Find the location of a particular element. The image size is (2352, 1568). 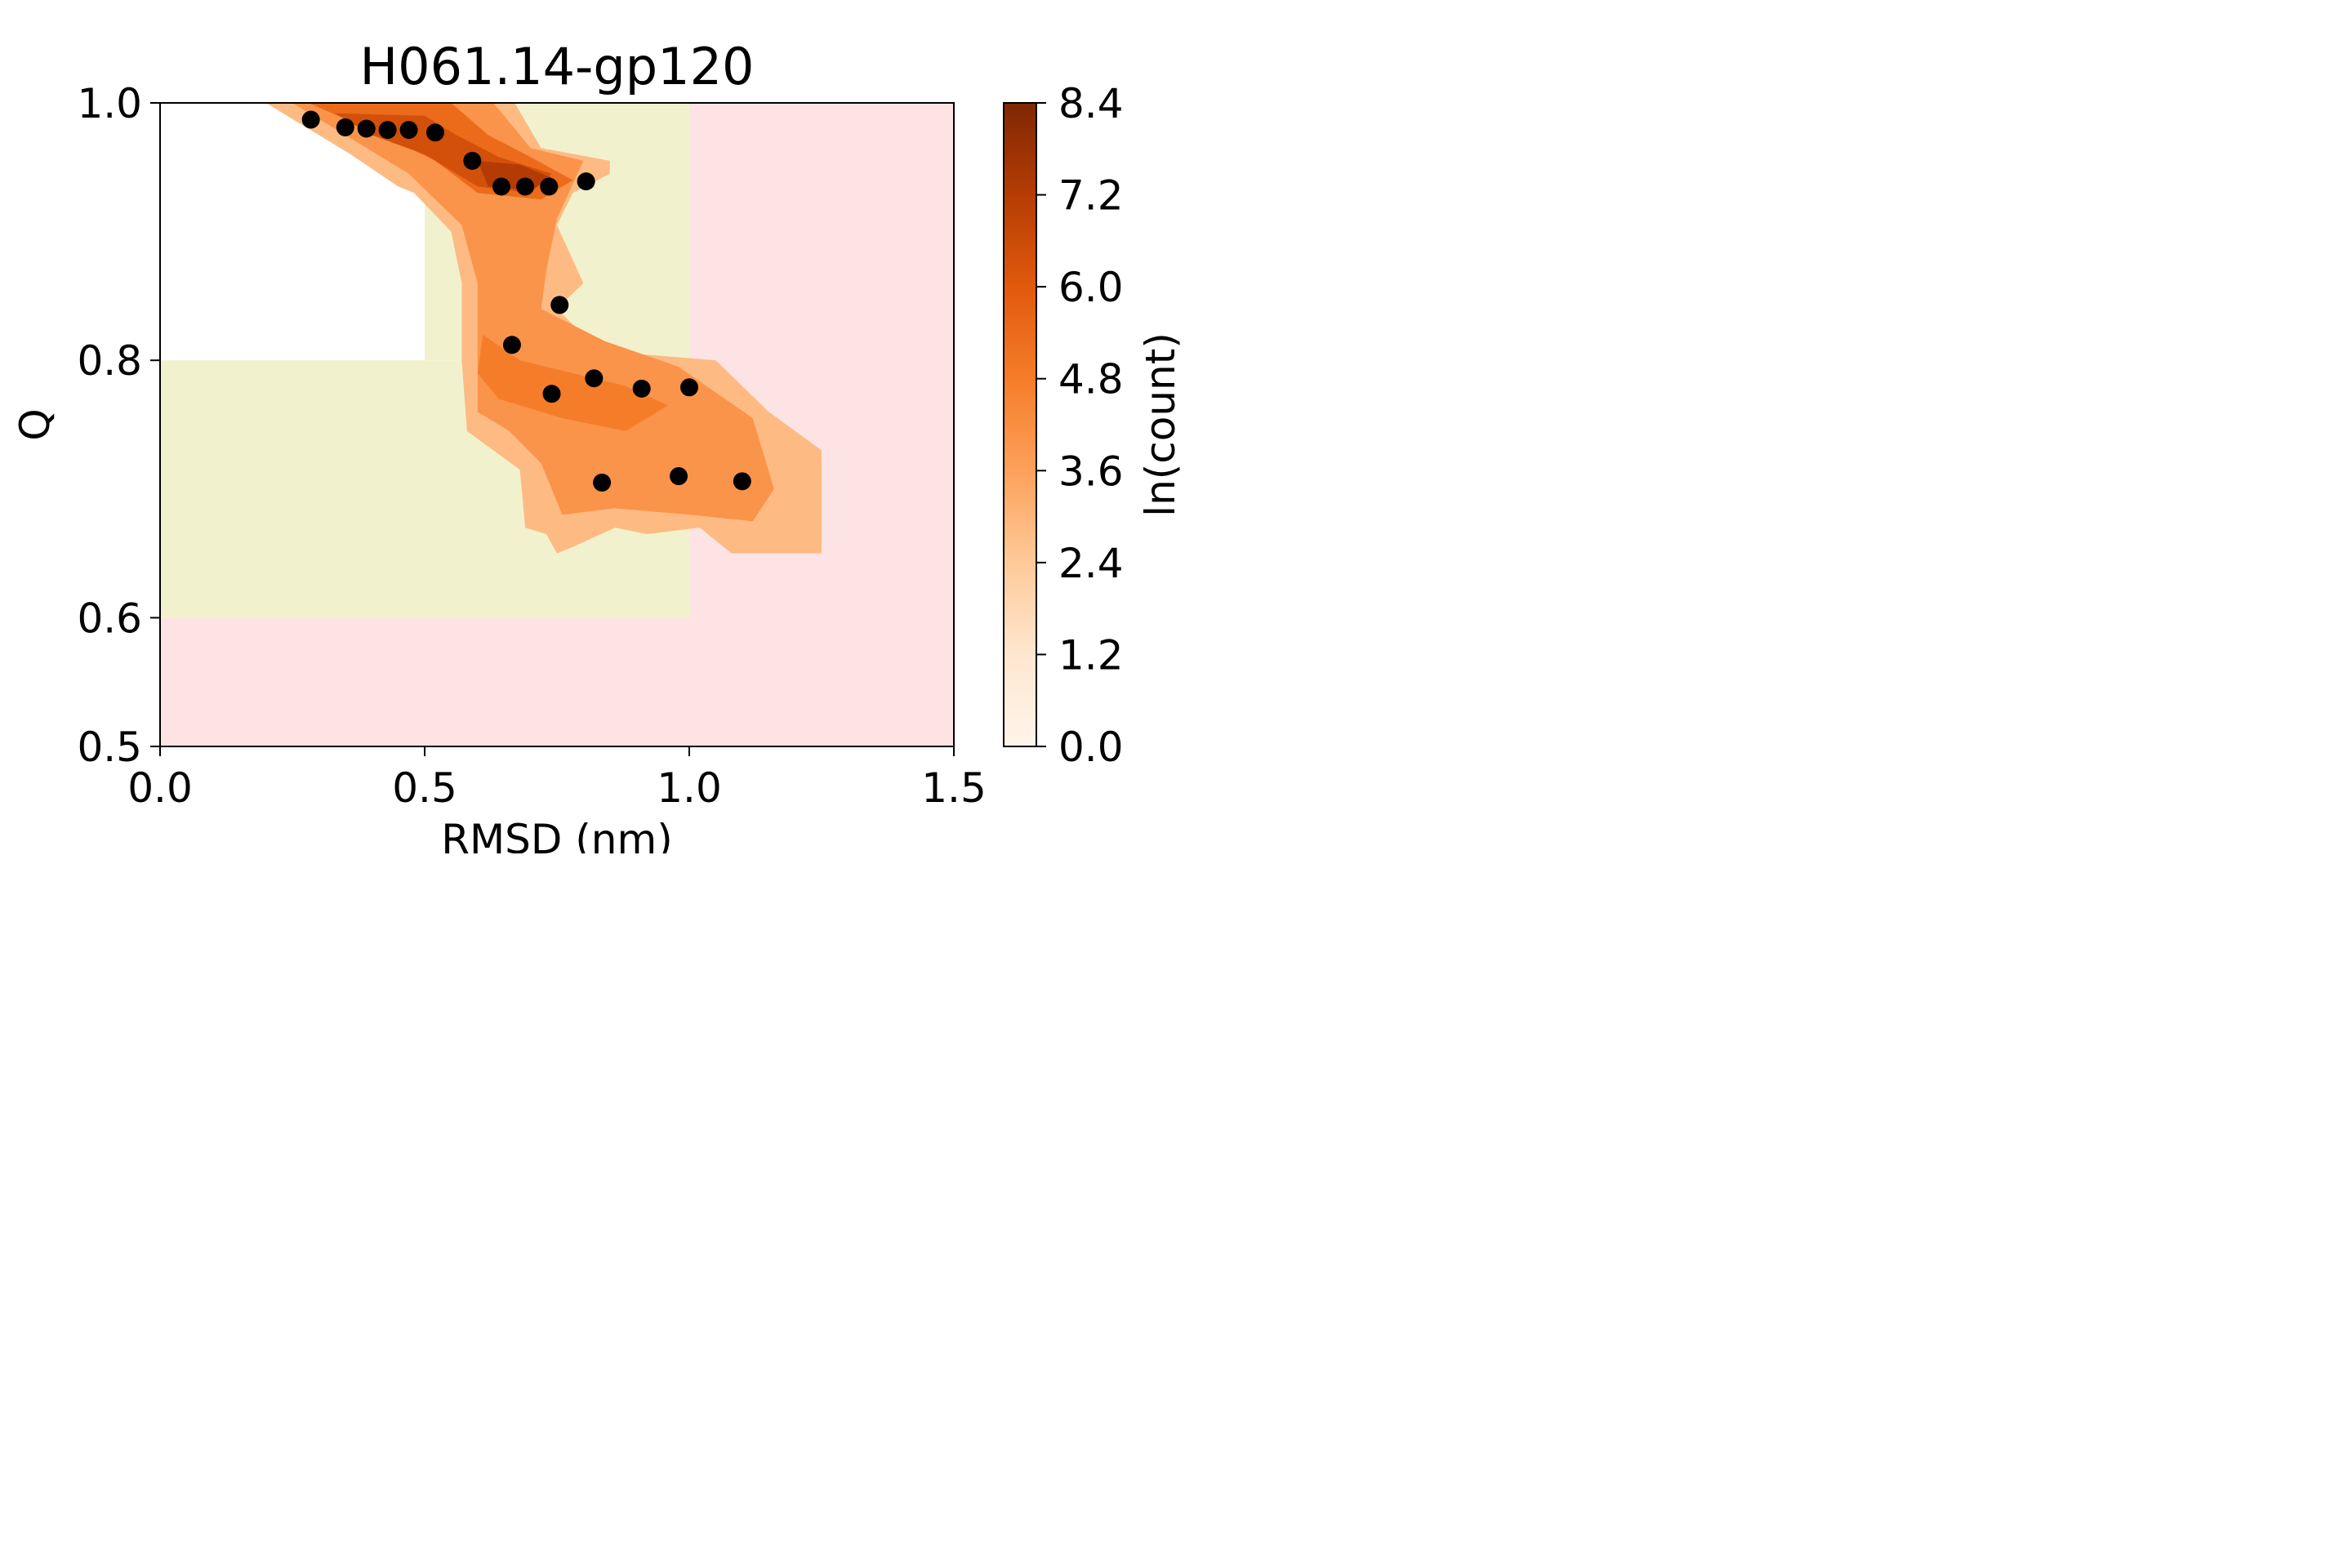

x-axis: 0.0 0.5 1.0 1.5 is located at coordinates (557, 779).